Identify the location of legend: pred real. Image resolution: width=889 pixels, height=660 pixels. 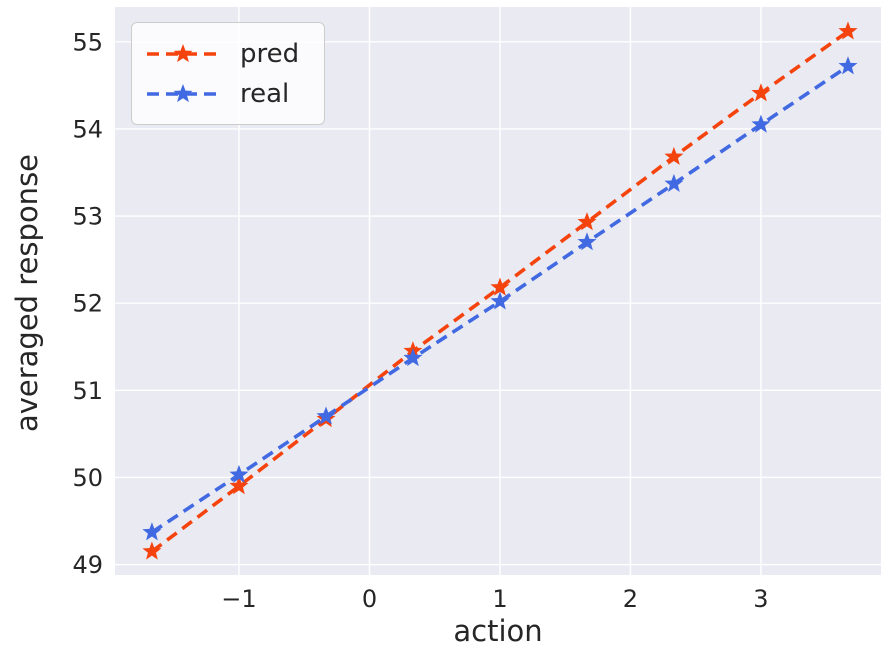
(228, 73).